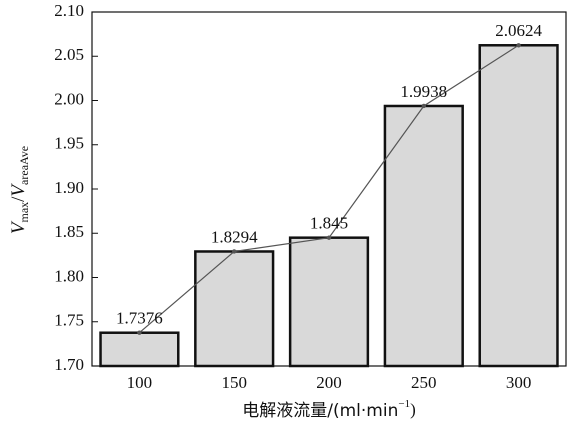 This screenshot has height=429, width=569. I want to click on y-tick-label: 1.80, so click(69, 275).